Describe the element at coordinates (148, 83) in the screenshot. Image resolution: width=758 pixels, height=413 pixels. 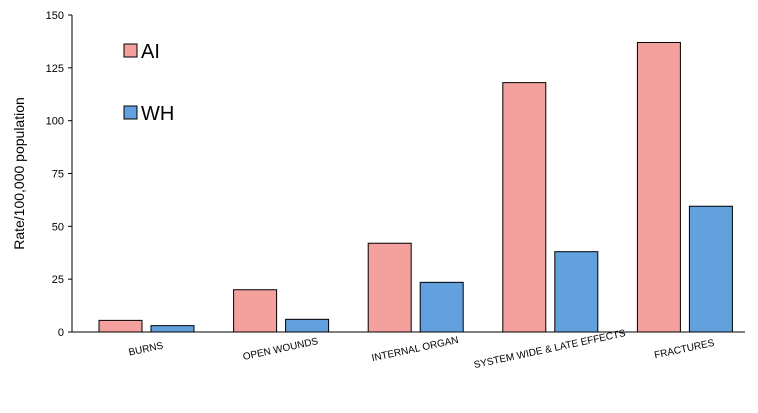
I see `legend: AI WH` at that location.